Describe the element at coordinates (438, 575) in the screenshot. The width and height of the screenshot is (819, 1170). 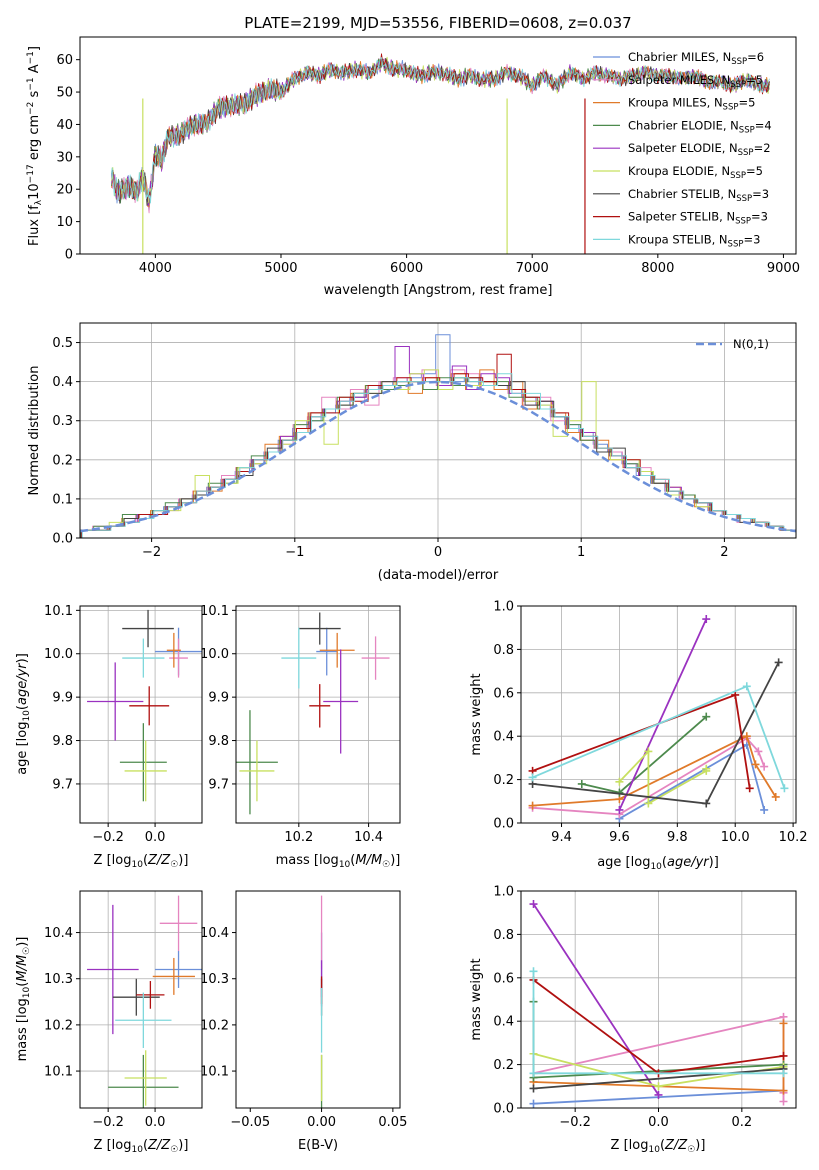
I see `x-axis-label: (data-model)/error` at that location.